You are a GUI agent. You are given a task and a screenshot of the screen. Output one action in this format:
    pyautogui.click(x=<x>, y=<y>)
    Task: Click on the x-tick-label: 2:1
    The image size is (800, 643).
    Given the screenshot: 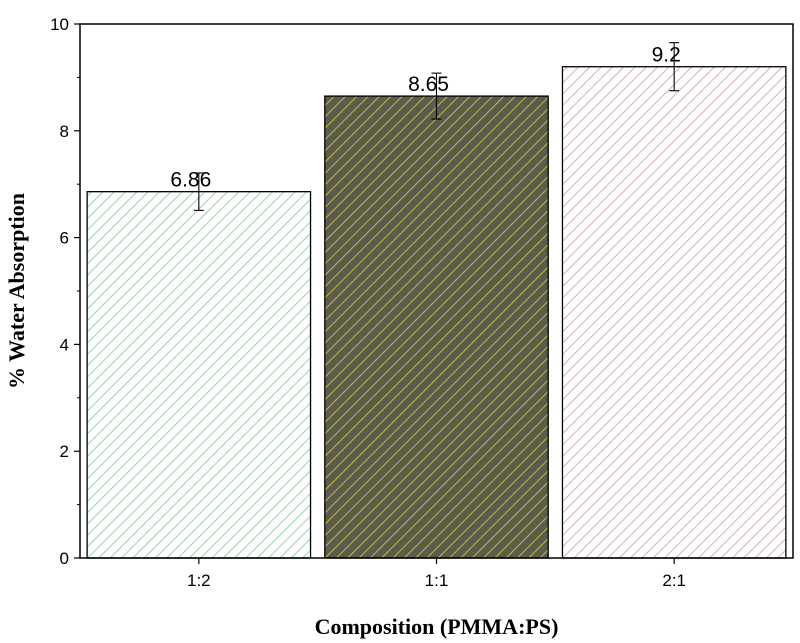 What is the action you would take?
    pyautogui.click(x=674, y=580)
    